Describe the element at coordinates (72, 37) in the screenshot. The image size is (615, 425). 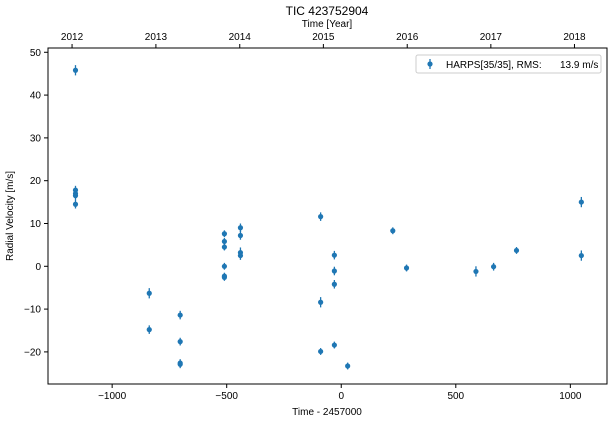
I see `top-tick-label: 2012` at that location.